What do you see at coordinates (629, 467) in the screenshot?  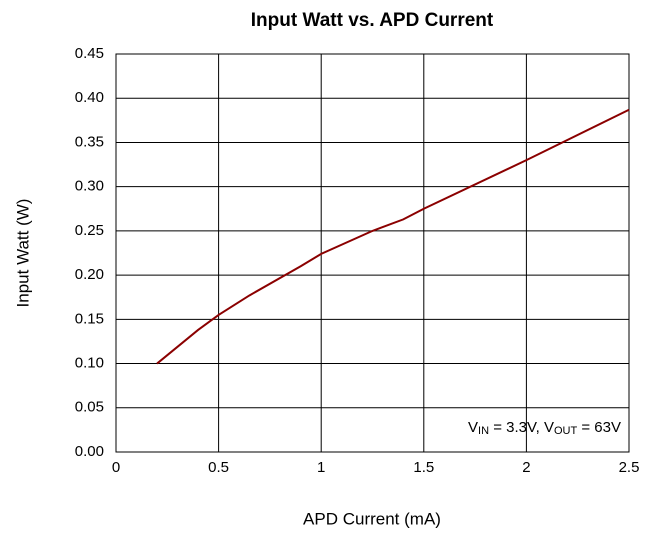 I see `x-tick-label: 2.5` at bounding box center [629, 467].